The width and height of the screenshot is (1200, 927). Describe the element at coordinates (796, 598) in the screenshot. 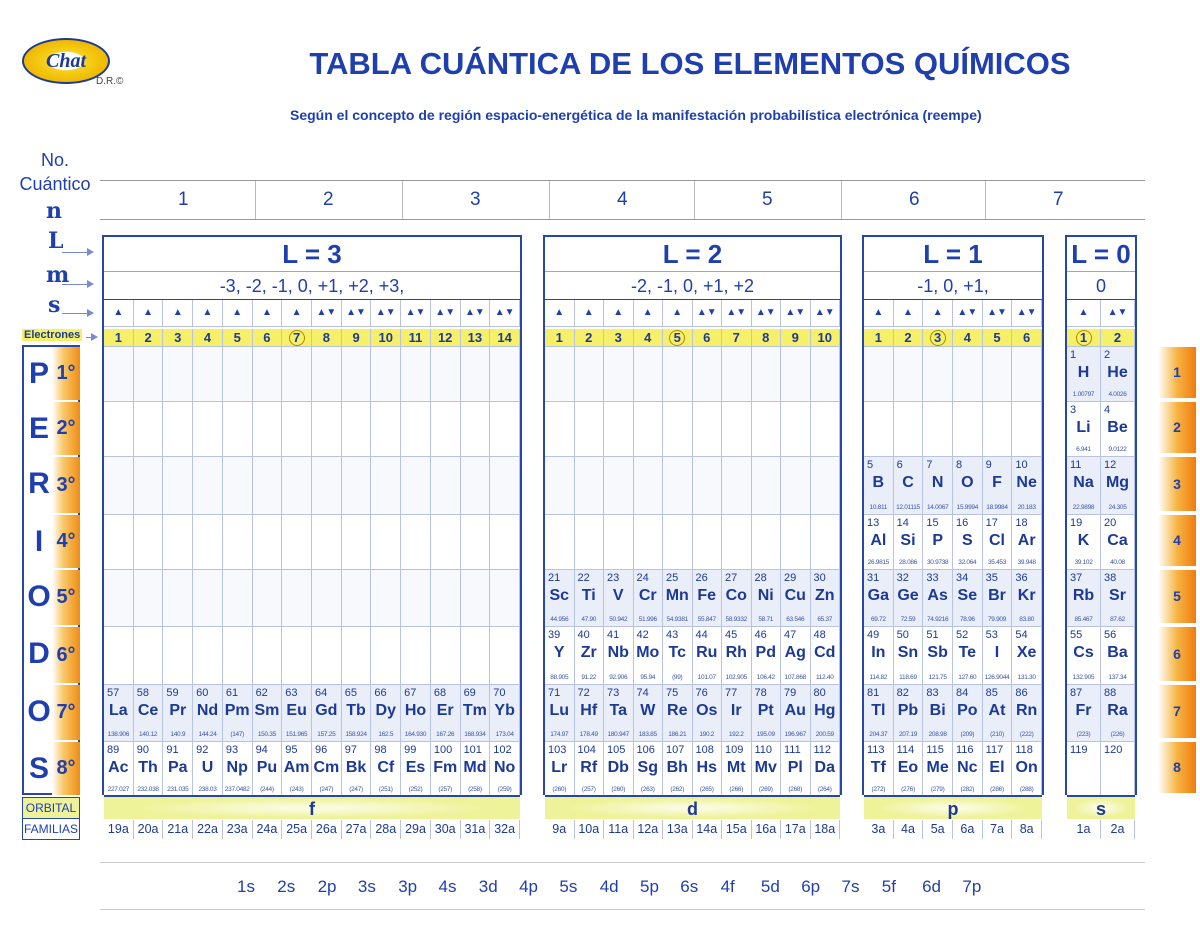

I see `element-cell: 29 Cu 63.546` at that location.